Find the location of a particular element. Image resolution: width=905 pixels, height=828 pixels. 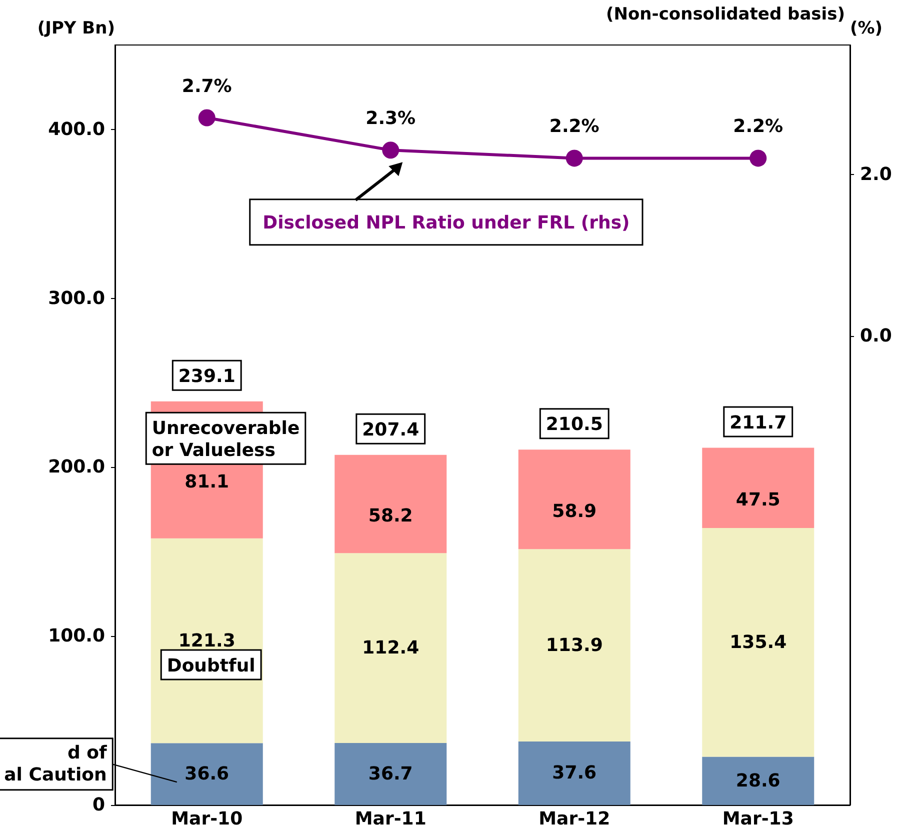

data-label: 58.9 is located at coordinates (574, 511).